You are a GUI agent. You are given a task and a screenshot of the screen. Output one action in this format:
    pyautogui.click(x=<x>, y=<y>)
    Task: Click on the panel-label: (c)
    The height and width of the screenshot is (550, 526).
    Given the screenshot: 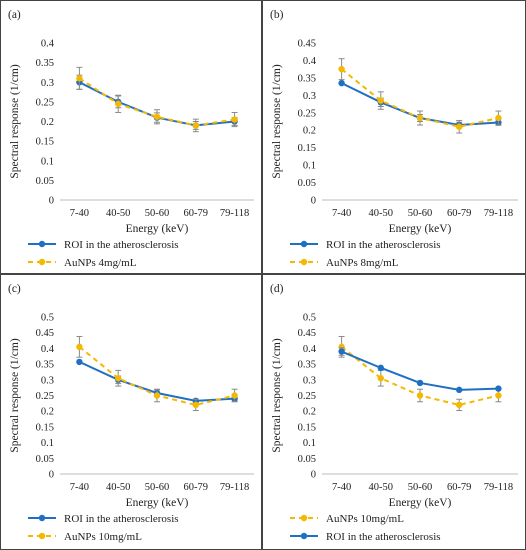 What is the action you would take?
    pyautogui.click(x=14, y=289)
    